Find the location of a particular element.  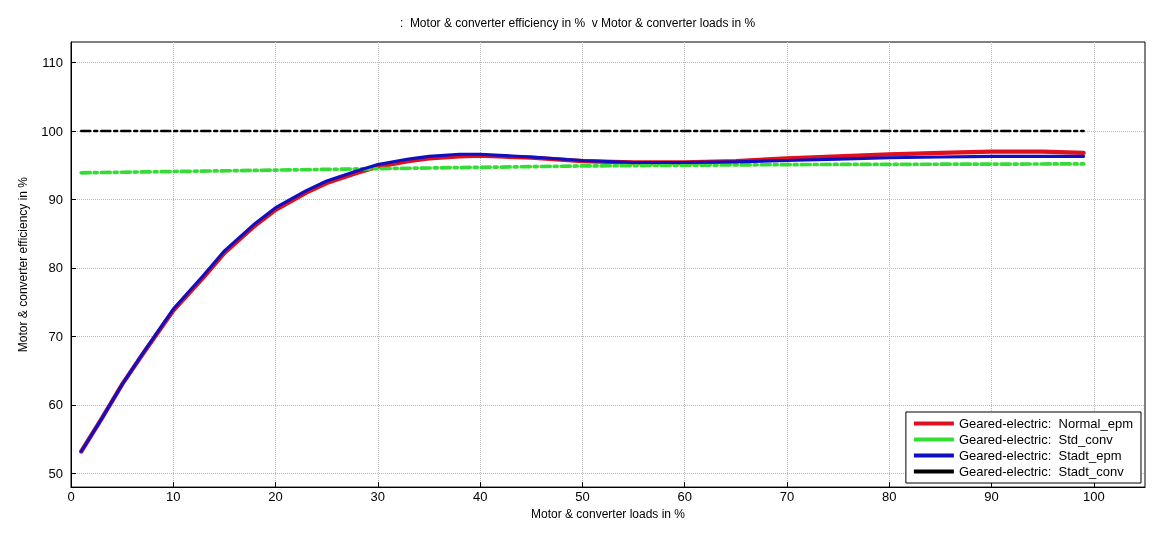

y-tick-label: 70 is located at coordinates (55, 336).